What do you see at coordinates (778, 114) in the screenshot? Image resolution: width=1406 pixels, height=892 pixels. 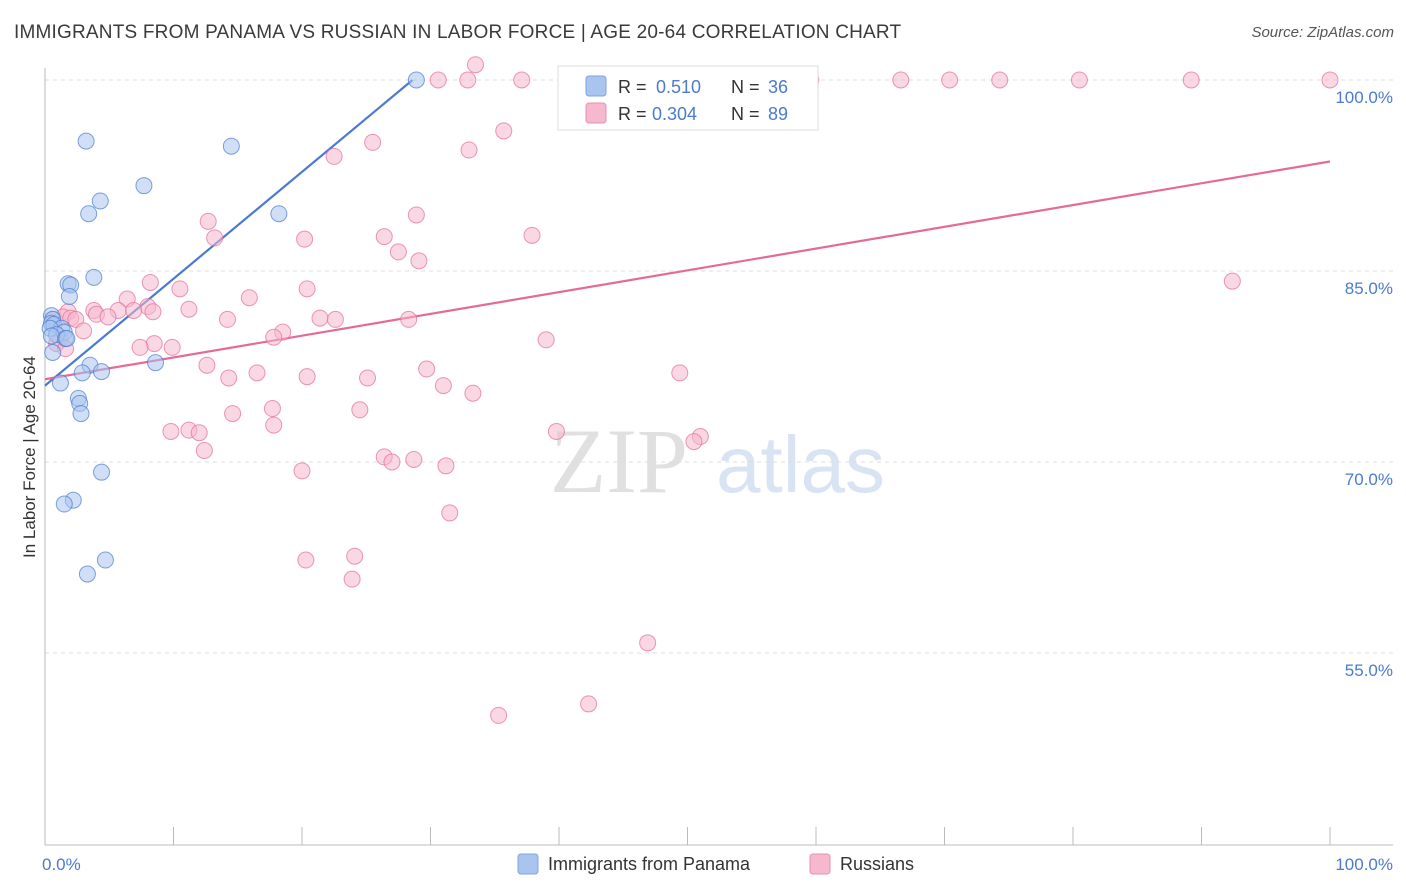 I see `legend-n-value-russians: 89` at bounding box center [778, 114].